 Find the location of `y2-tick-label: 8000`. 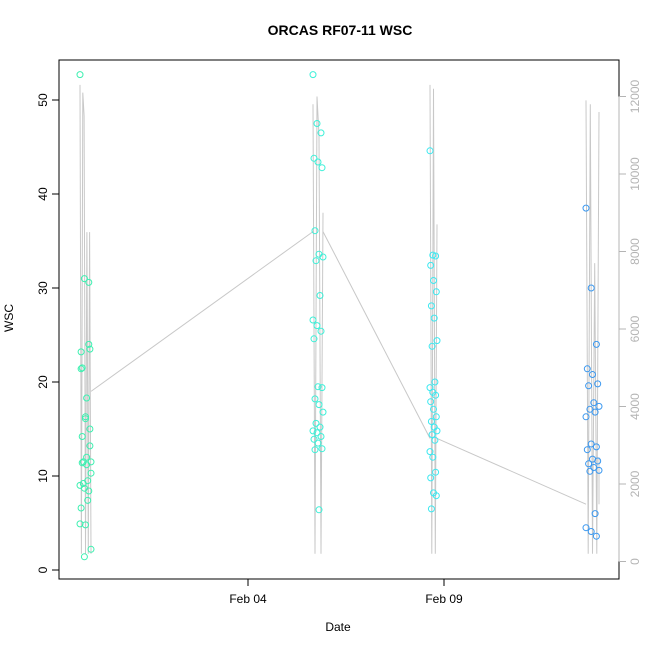

y2-tick-label: 8000 is located at coordinates (635, 251).